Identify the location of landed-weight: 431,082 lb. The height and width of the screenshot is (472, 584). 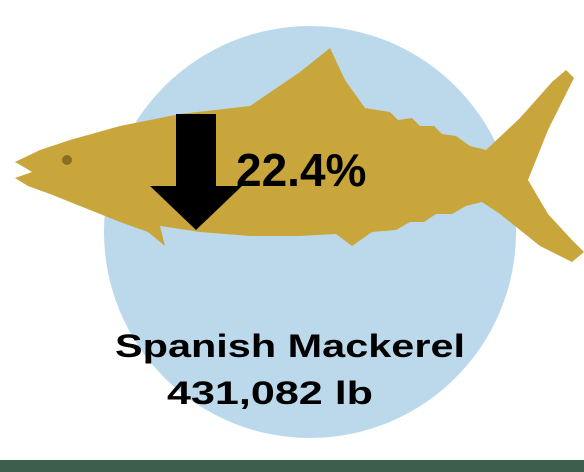
(270, 393).